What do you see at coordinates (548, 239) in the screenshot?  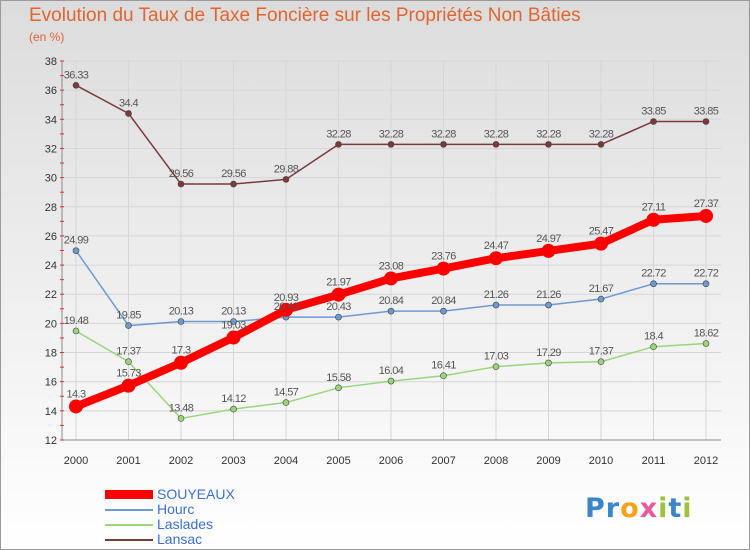 I see `data-label-souyeaux: 24.97` at bounding box center [548, 239].